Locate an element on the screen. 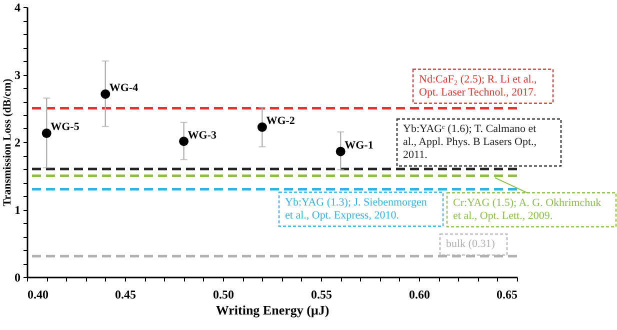 Image resolution: width=617 pixels, height=330 pixels. ref-line-label: Yb:YAGᶜ (1.6); T. Calmano et al., Appl. Phys. B Lasers Opt., 2011. is located at coordinates (470, 142).